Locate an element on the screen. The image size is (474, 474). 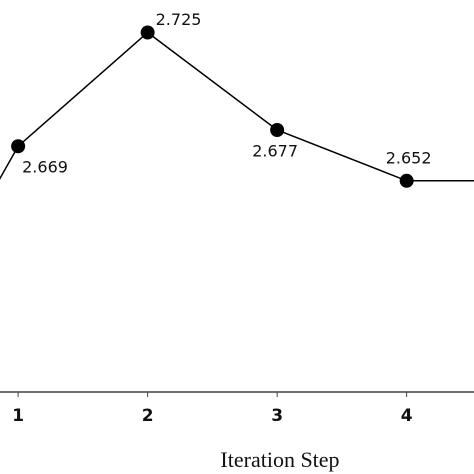
x-tick-label: 3 is located at coordinates (277, 416).